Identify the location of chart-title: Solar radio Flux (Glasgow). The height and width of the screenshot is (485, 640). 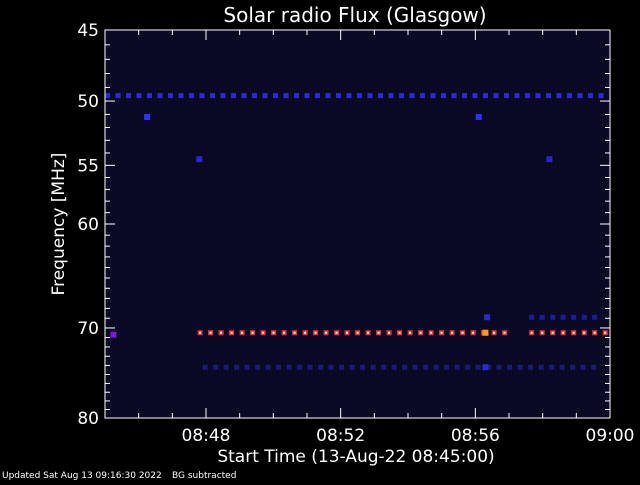
(354, 15).